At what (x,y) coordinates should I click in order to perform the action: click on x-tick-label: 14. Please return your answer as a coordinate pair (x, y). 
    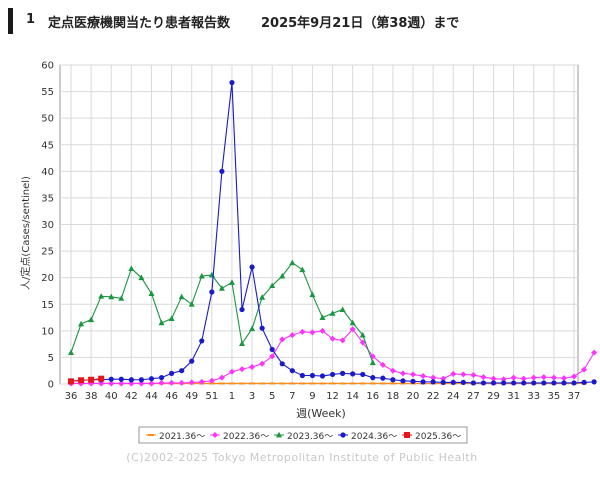
    Looking at the image, I should click on (352, 396).